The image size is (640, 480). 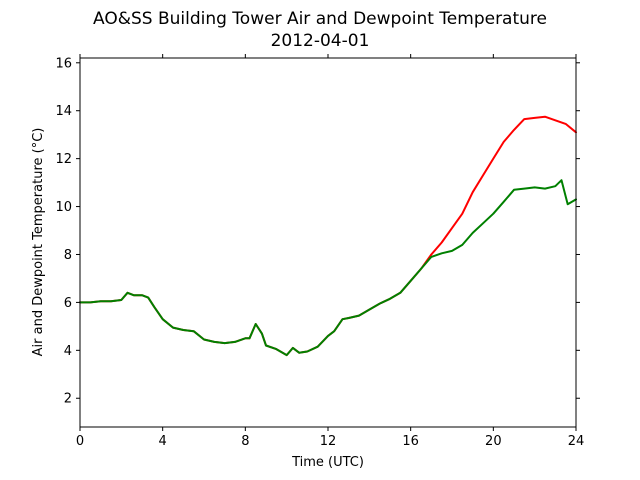 What do you see at coordinates (328, 441) in the screenshot?
I see `x-tick-label: 12` at bounding box center [328, 441].